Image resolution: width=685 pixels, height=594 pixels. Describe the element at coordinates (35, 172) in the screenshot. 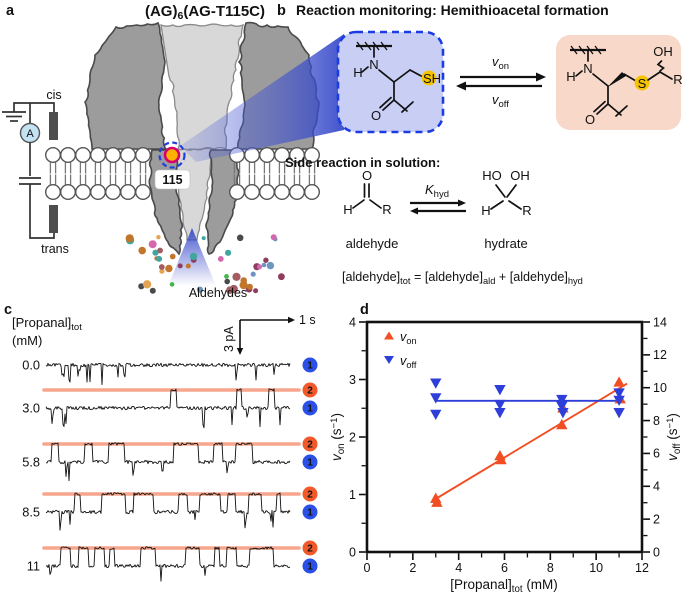

I see `recording-circuit: A cis trans` at that location.